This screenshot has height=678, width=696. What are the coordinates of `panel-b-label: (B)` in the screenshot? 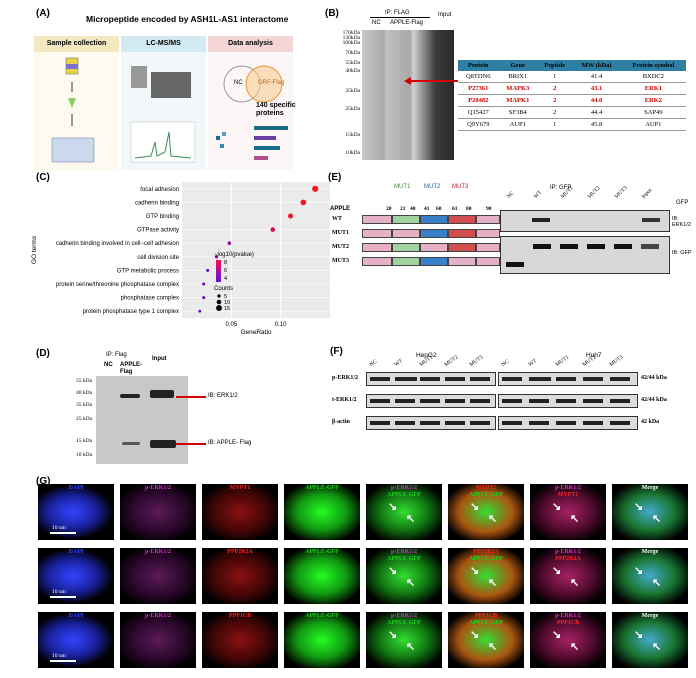 It's located at (332, 13).